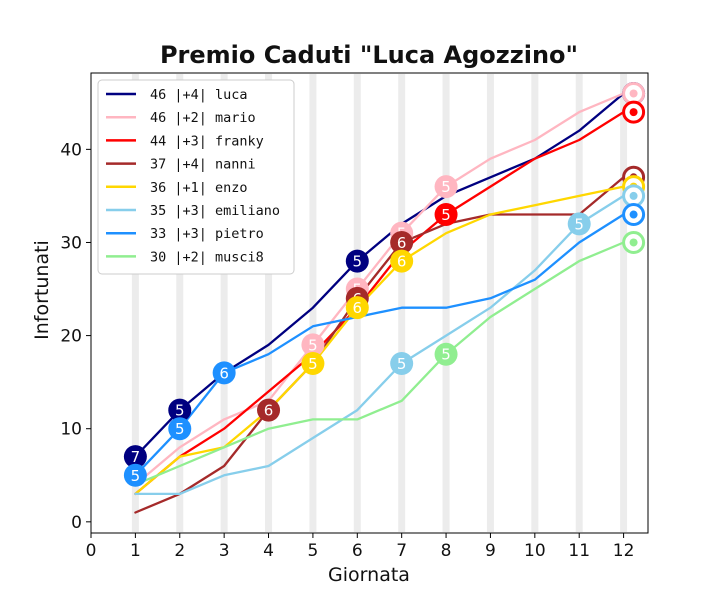  I want to click on chart-title: Premio Caduti "Luca Agozzino", so click(369, 55).